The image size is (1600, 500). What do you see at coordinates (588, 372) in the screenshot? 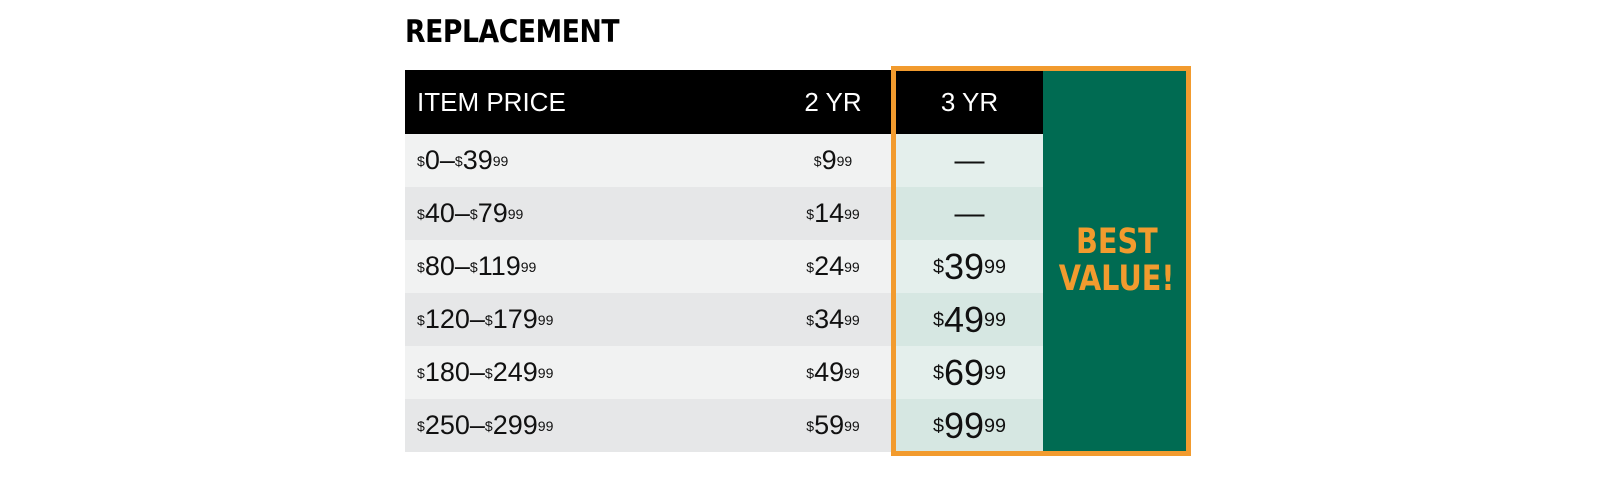
I see `table-row-item-price-range: $180 – $249 99` at bounding box center [588, 372].